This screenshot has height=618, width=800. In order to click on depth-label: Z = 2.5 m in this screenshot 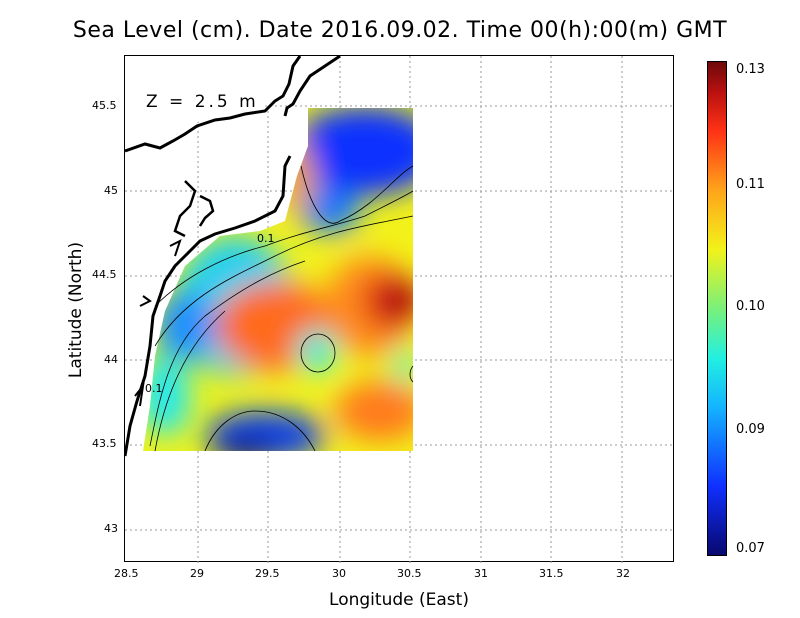, I will do `click(202, 102)`.